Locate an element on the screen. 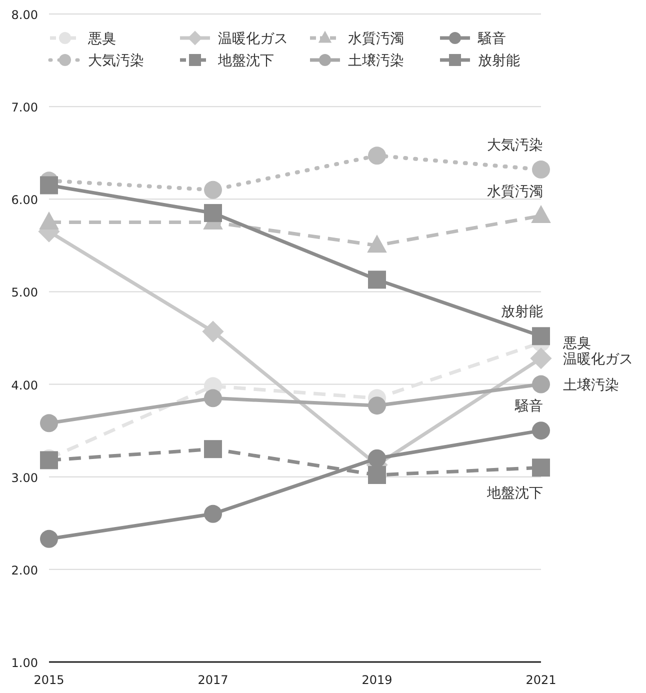 The image size is (646, 693). y-tick-label: 7.00 is located at coordinates (24, 107).